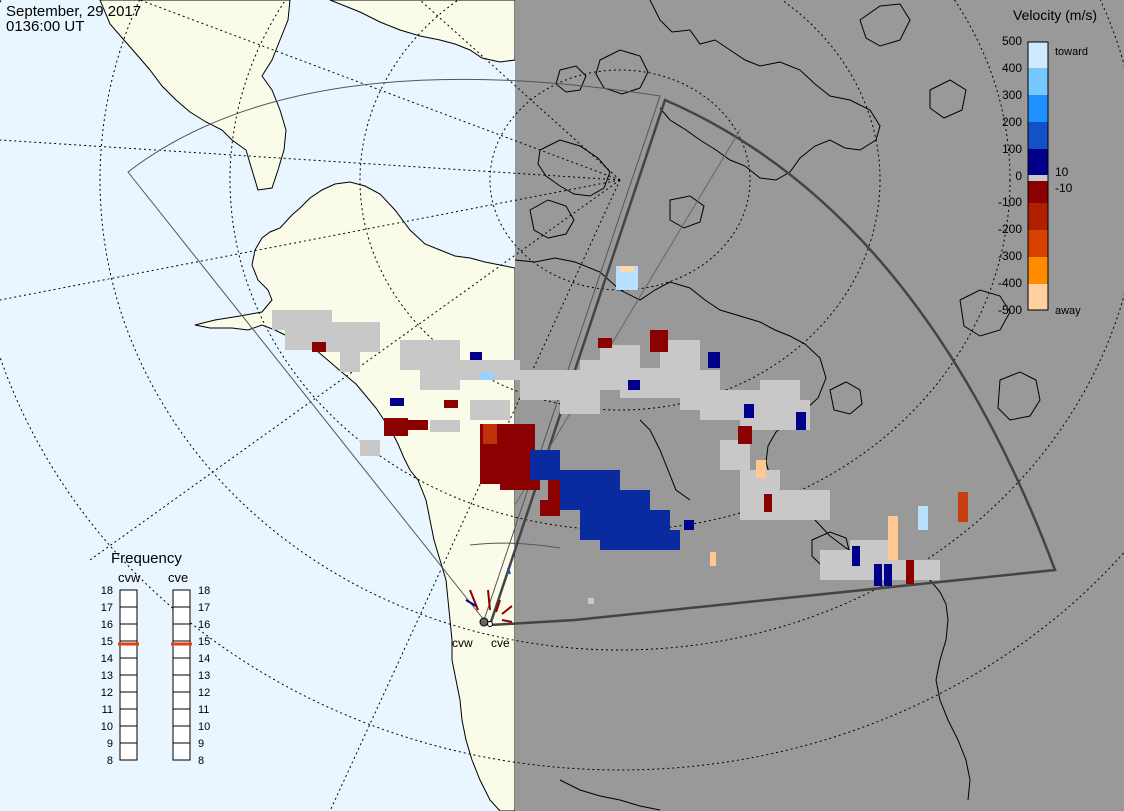 This screenshot has height=811, width=1124. I want to click on freq-scale-label-cvw: 15, so click(106, 642).